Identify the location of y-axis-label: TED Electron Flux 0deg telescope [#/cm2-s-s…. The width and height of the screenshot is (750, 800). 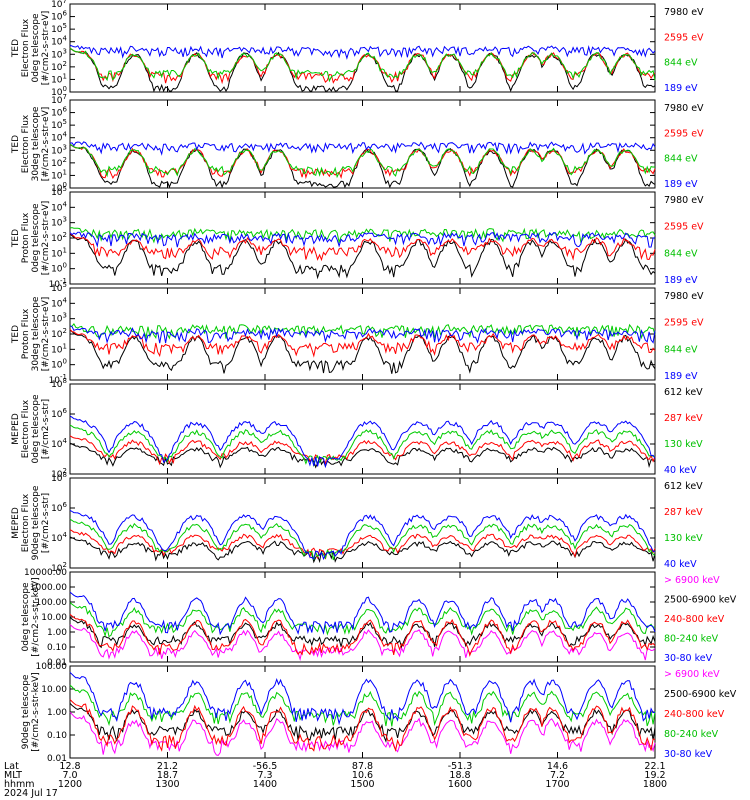
(31, 48).